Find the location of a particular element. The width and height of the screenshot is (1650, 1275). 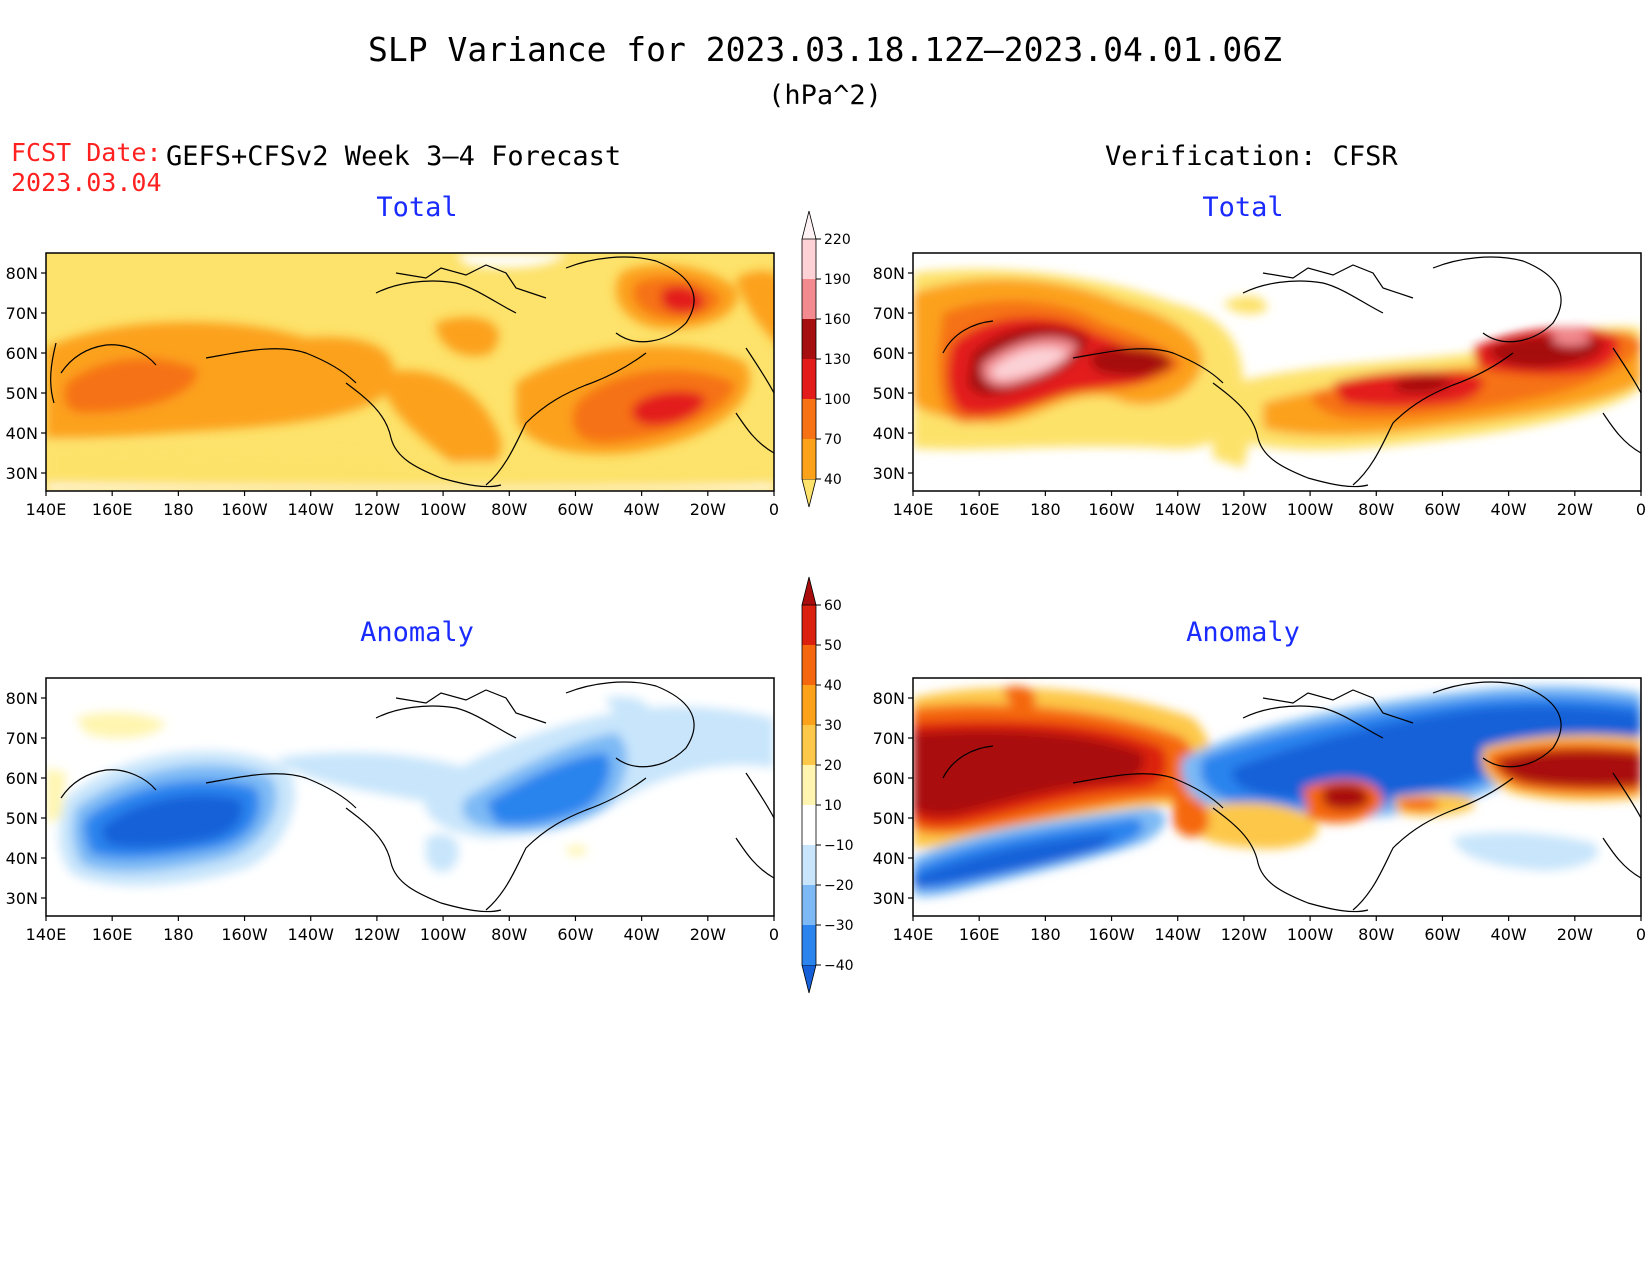

verification-header: Verification: CFSR is located at coordinates (1251, 156).